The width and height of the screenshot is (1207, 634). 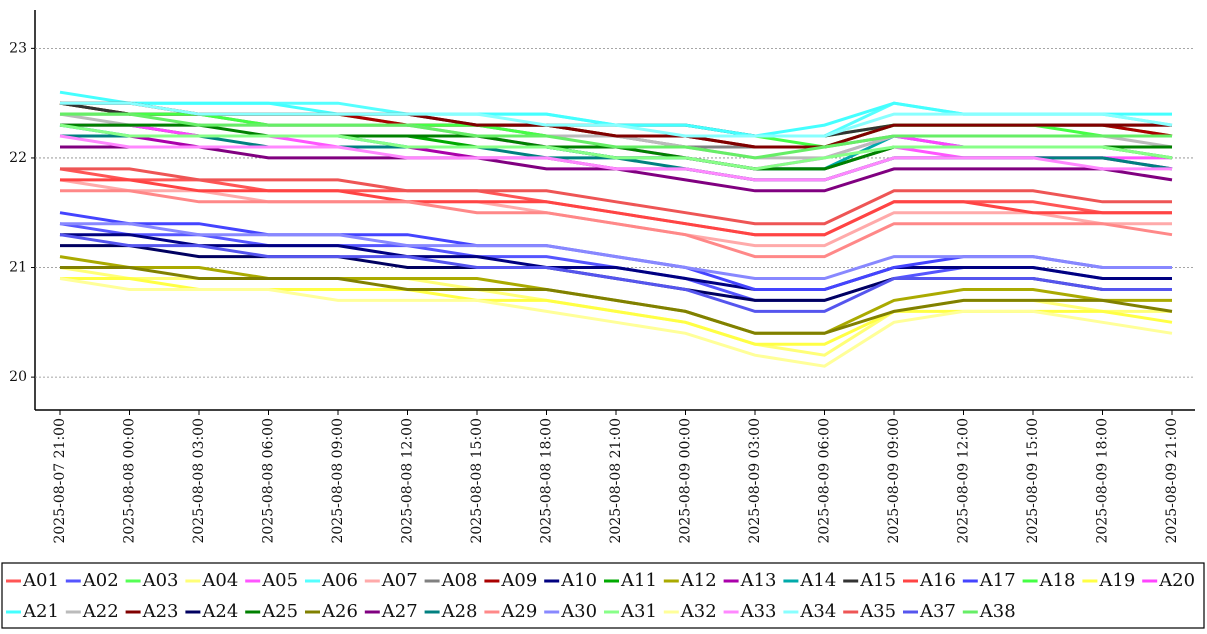 What do you see at coordinates (279, 611) in the screenshot?
I see `legend-label: A25` at bounding box center [279, 611].